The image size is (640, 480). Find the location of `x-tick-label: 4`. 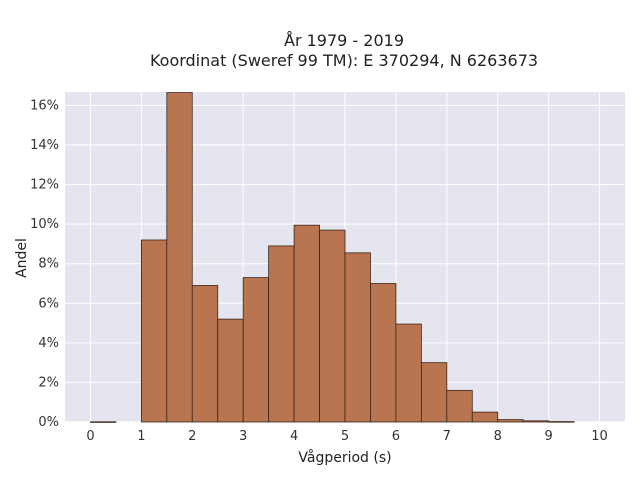

x-tick-label: 4 is located at coordinates (294, 436).